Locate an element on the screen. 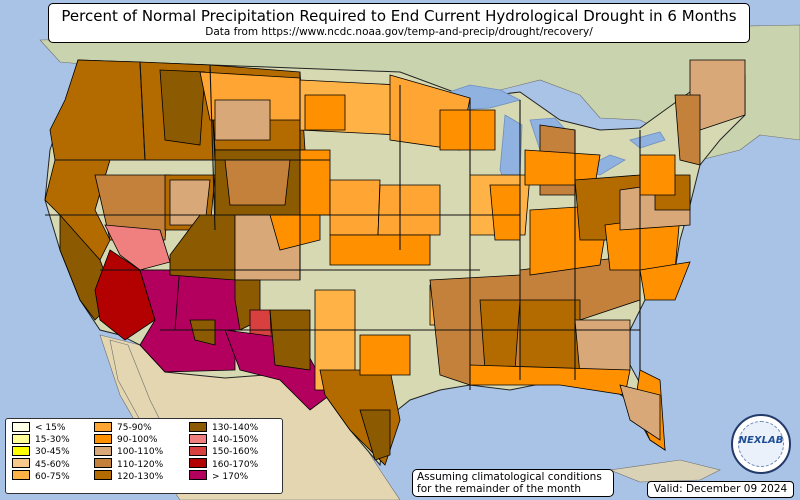  legend-item: 150-160% is located at coordinates (224, 451).